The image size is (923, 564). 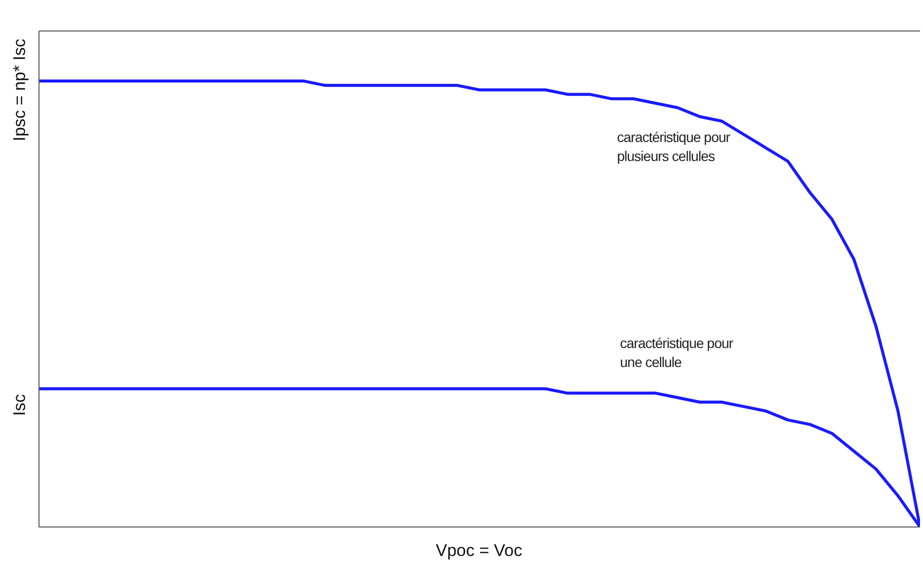 I want to click on annotation: caractéristique pour plusieurs cellules, so click(x=673, y=147).